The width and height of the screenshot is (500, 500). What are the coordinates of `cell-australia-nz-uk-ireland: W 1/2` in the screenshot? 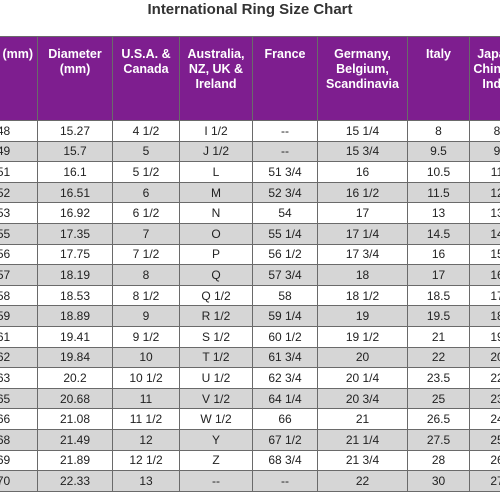 It's located at (216, 419).